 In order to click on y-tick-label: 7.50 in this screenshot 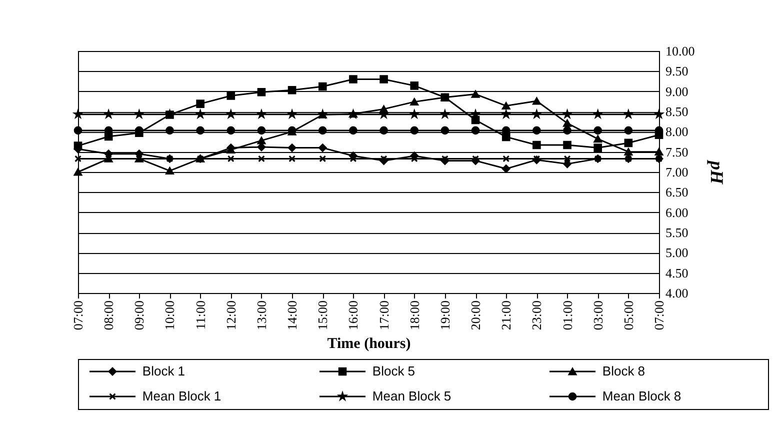, I will do `click(677, 152)`.